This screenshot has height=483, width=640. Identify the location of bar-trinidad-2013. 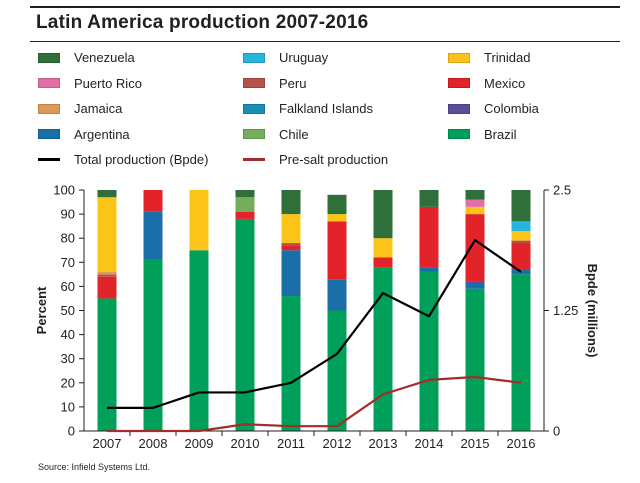
(383, 248).